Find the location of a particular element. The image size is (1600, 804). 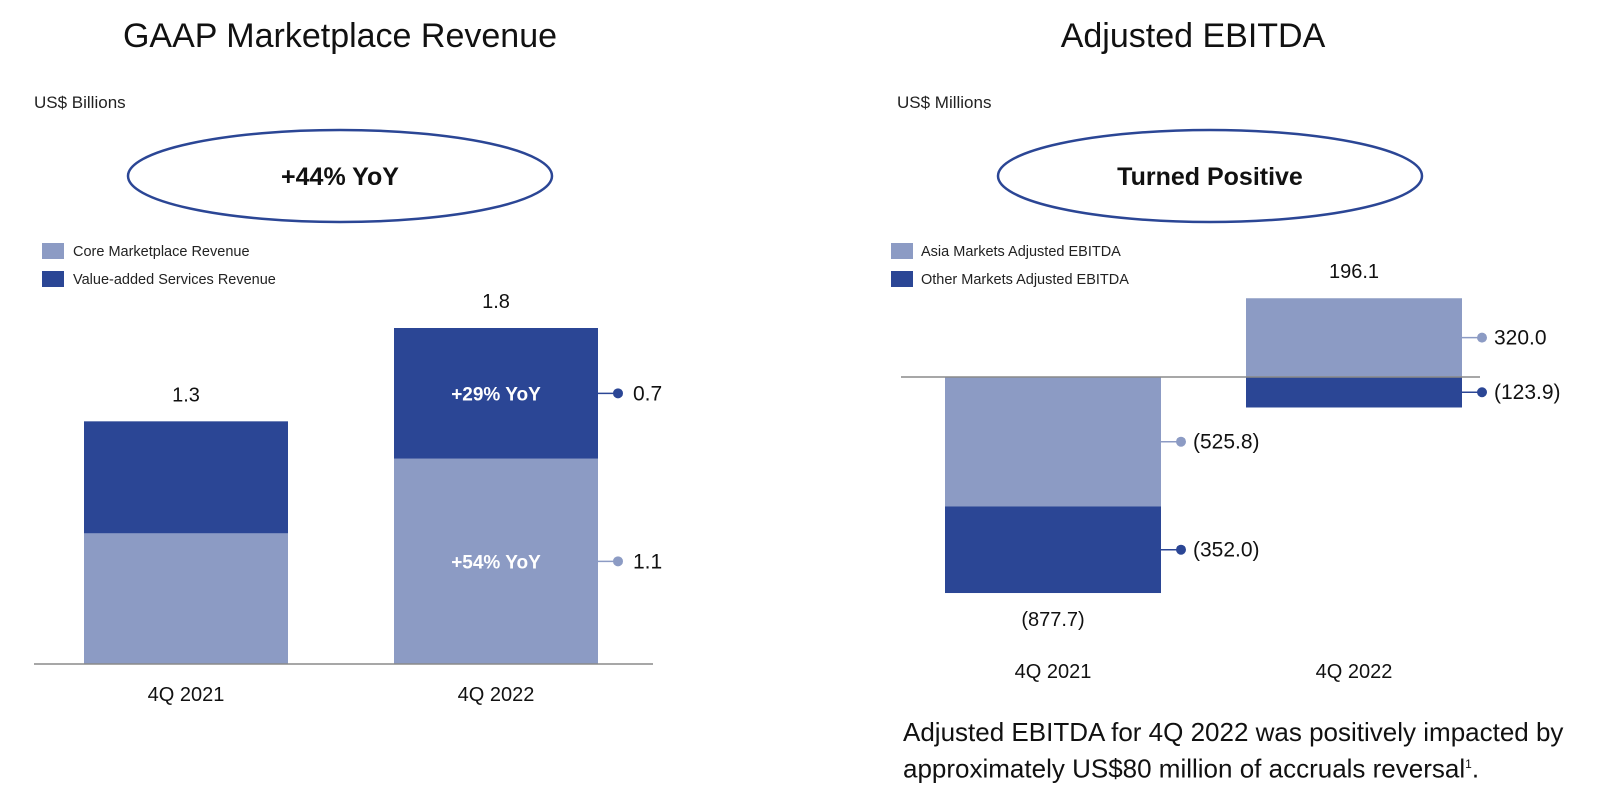

bar-asia-4q2022 is located at coordinates (1354, 337).